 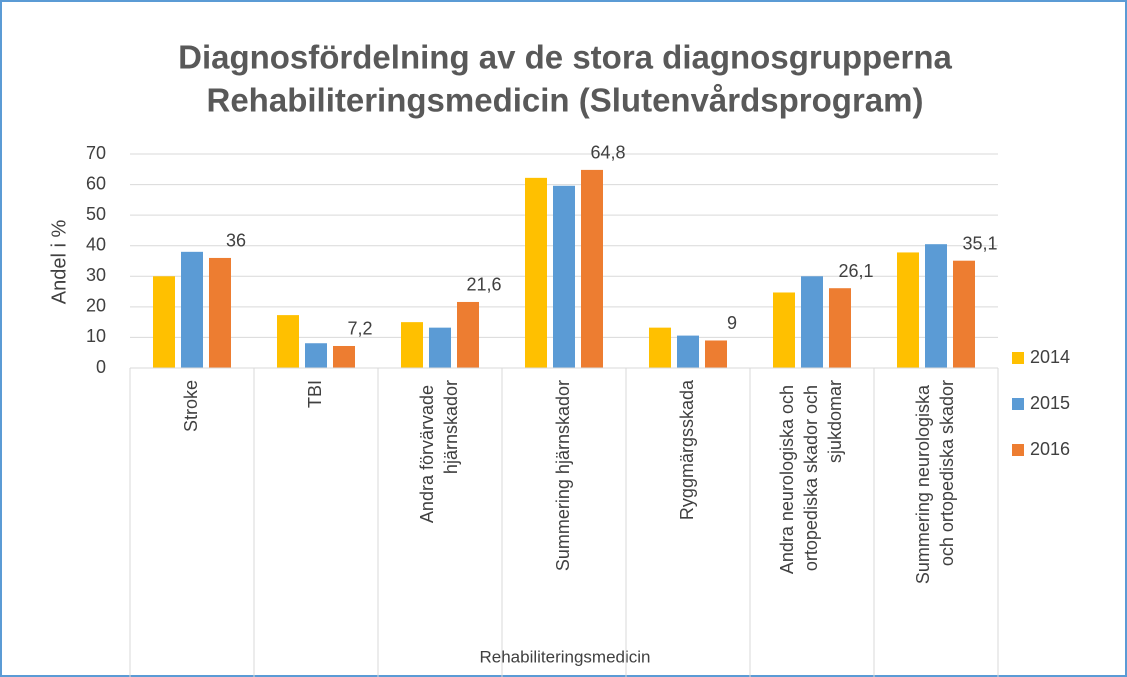 What do you see at coordinates (96, 275) in the screenshot?
I see `y-tick-label: 30` at bounding box center [96, 275].